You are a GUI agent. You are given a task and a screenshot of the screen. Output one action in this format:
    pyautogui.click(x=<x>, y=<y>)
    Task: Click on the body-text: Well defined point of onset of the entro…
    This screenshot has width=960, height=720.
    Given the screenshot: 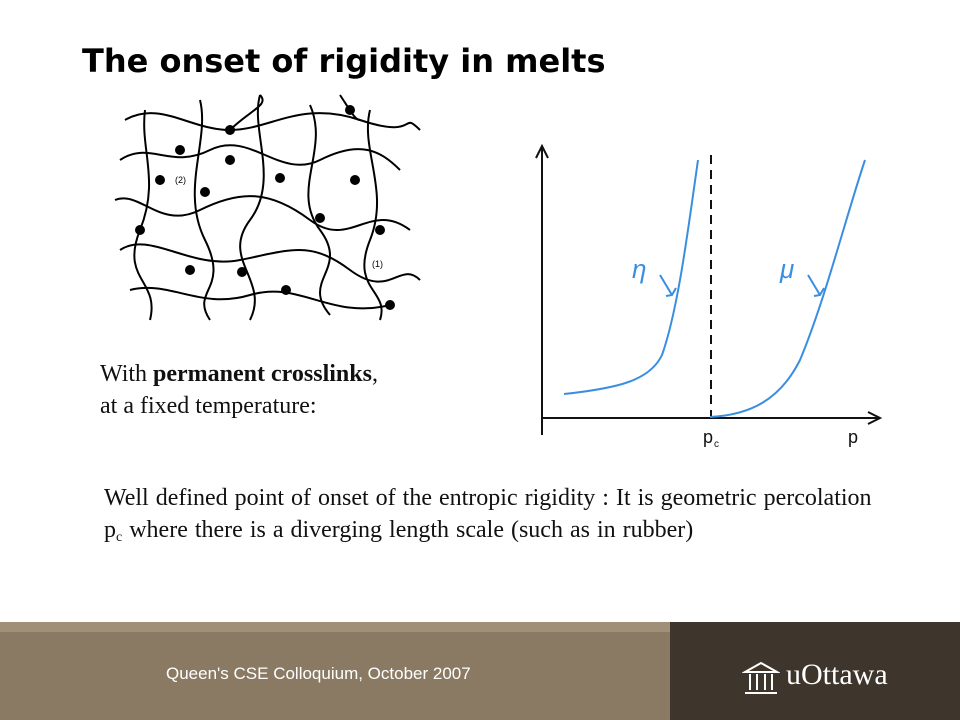 What is the action you would take?
    pyautogui.click(x=494, y=518)
    